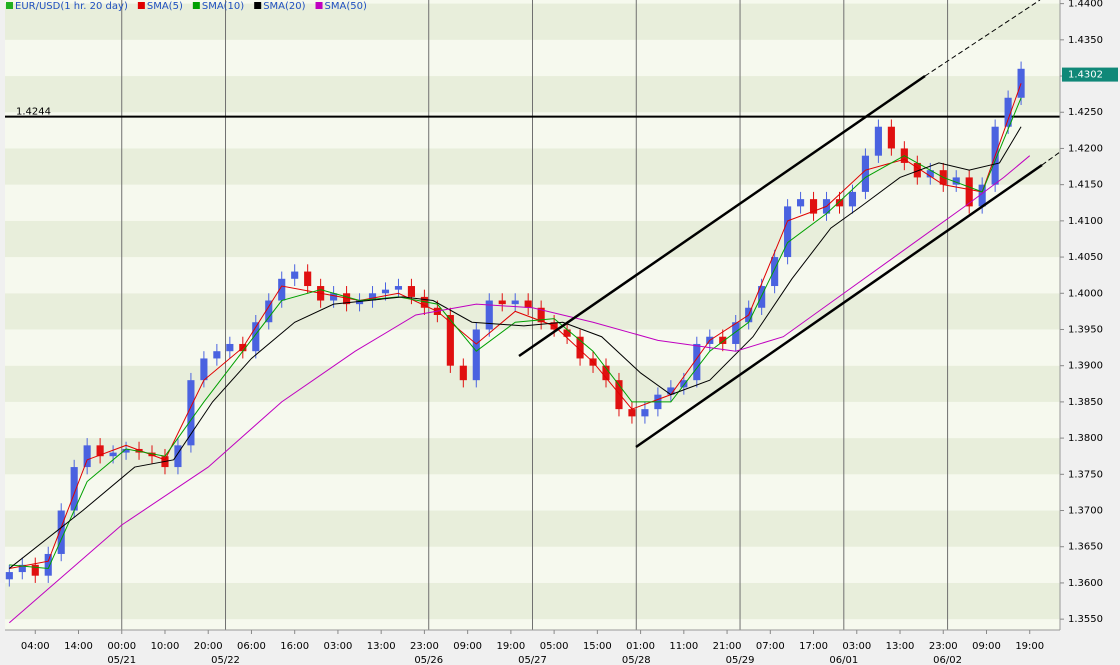 The height and width of the screenshot is (665, 1120). Describe the element at coordinates (1085, 75) in the screenshot. I see `last-price-label: 1.4302` at that location.